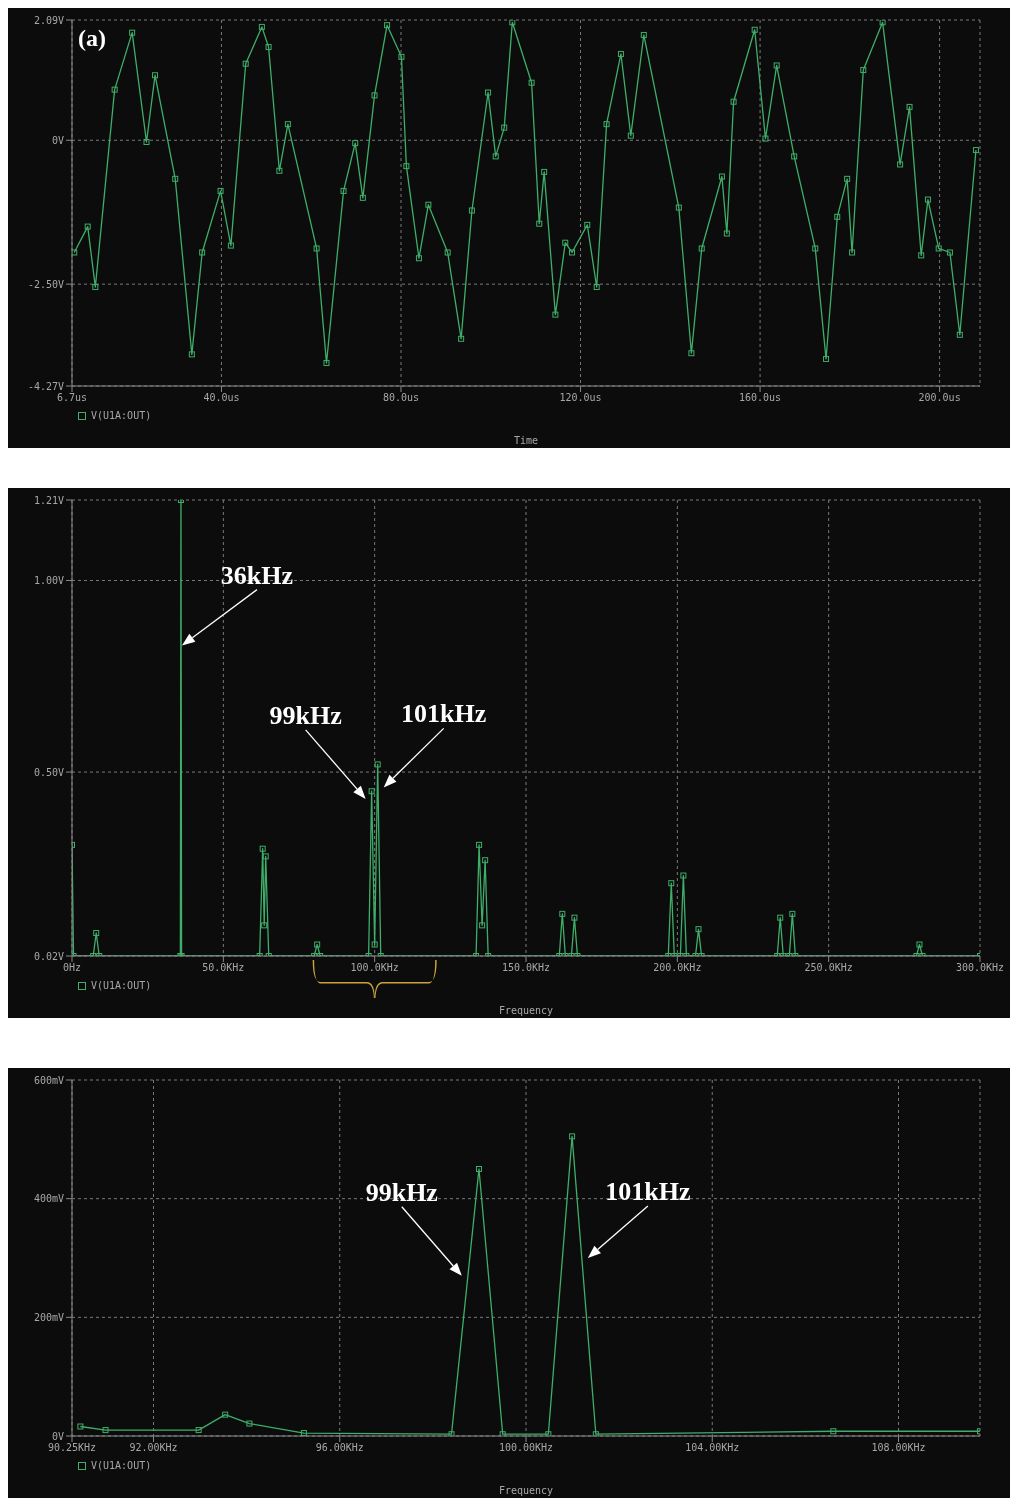 This screenshot has height=1505, width=1018. I want to click on x-tick-label: 50.0KHz, so click(223, 968).